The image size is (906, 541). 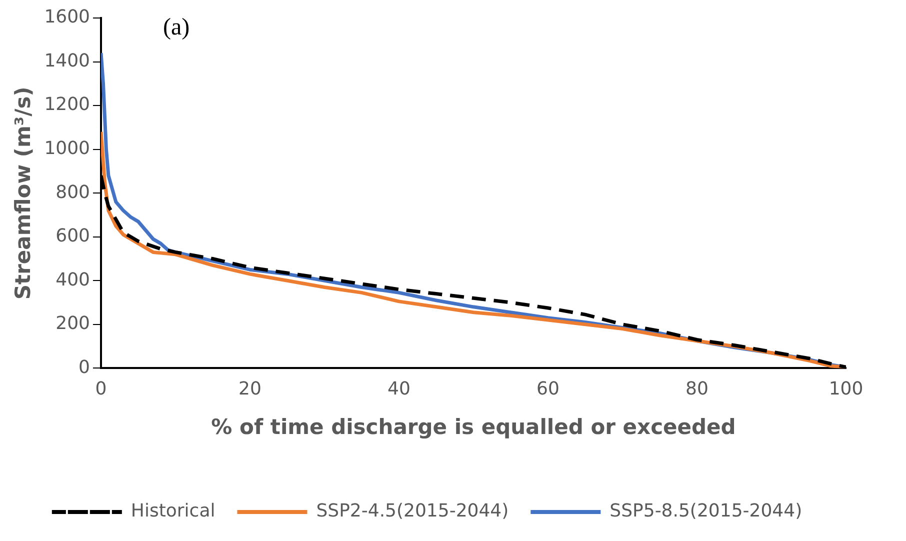 I want to click on y-tick-label: 1200, so click(x=67, y=105).